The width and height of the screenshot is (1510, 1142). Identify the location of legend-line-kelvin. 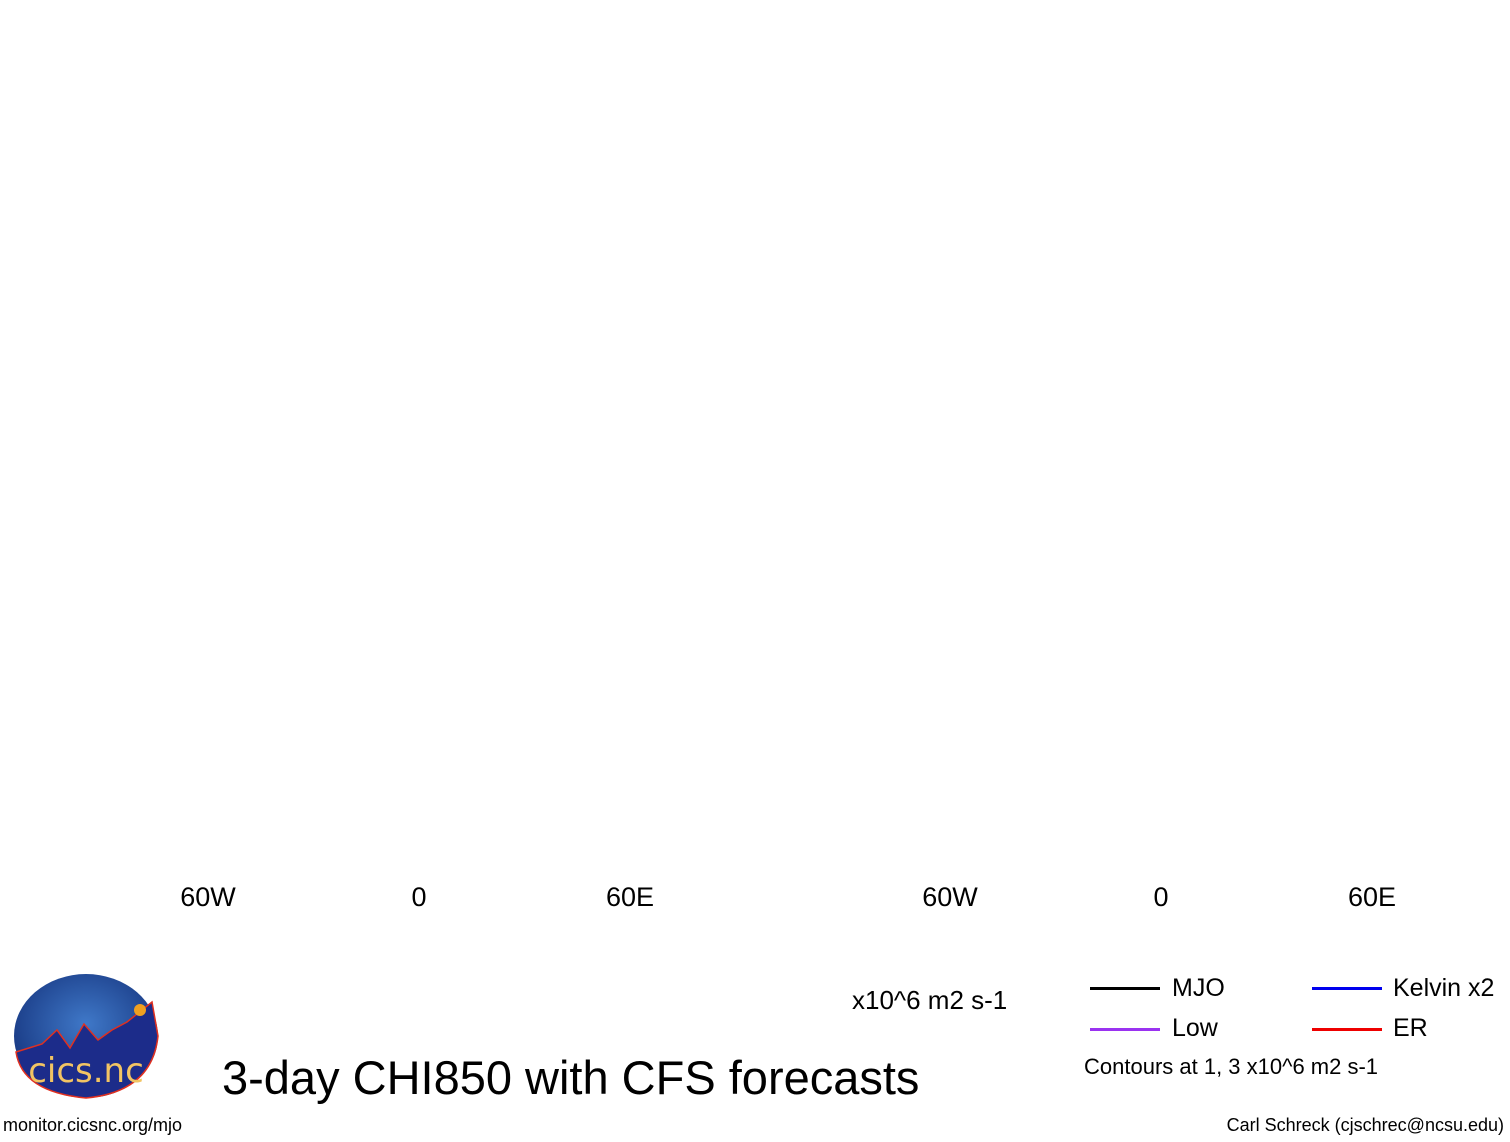
(1347, 988).